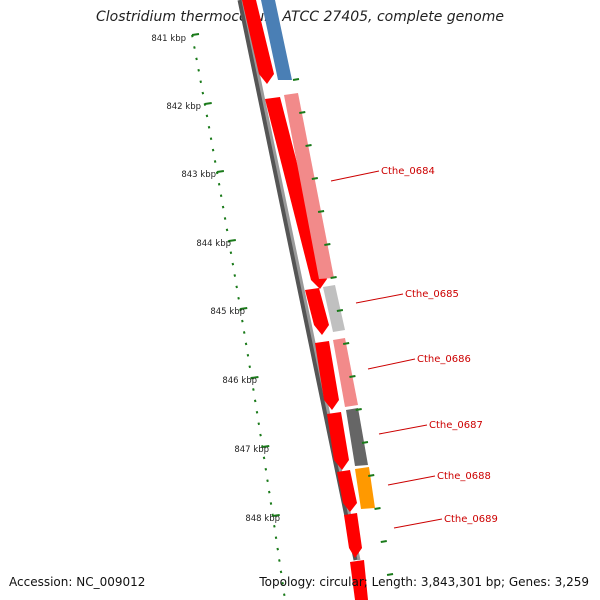  Describe the element at coordinates (403, 429) in the screenshot. I see `leader-cthe0687` at that location.